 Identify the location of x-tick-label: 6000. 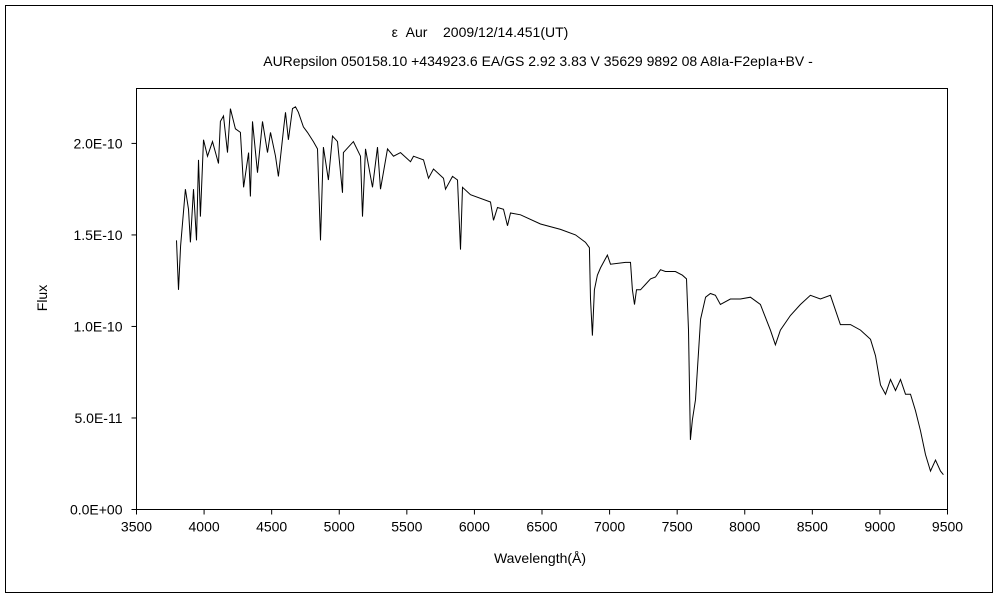
(474, 527).